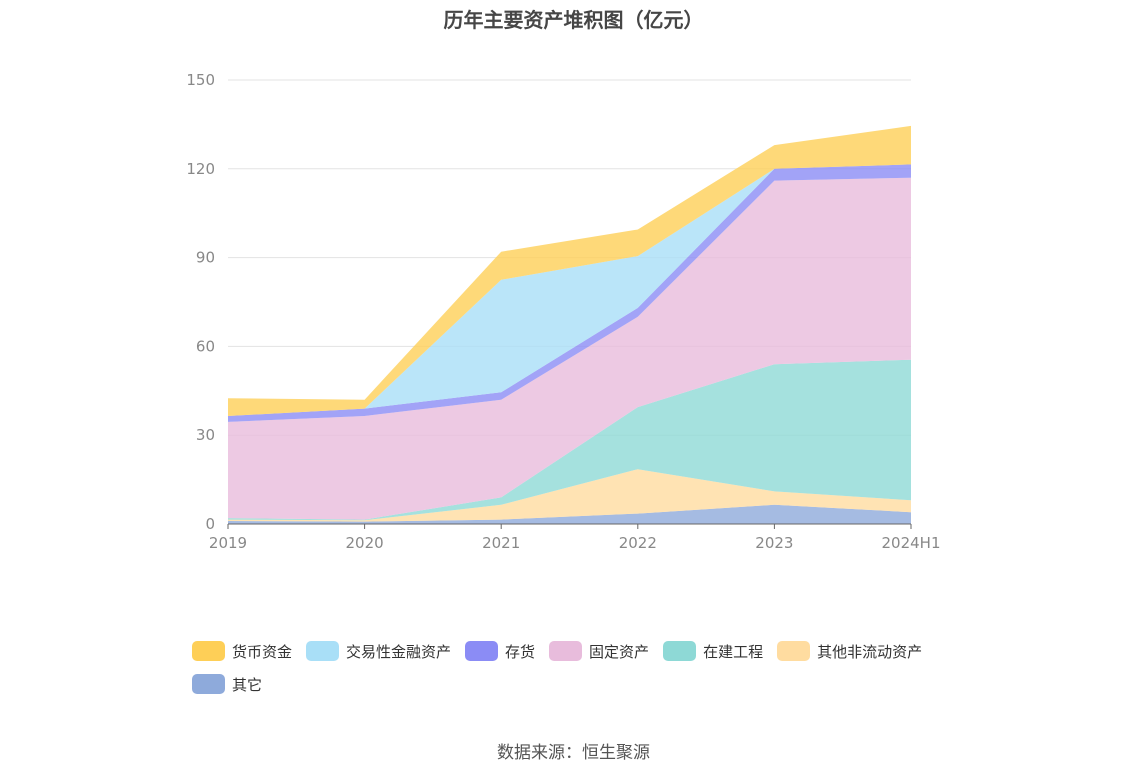 Image resolution: width=1147 pixels, height=776 pixels. What do you see at coordinates (228, 543) in the screenshot?
I see `x-tick-label: 2019` at bounding box center [228, 543].